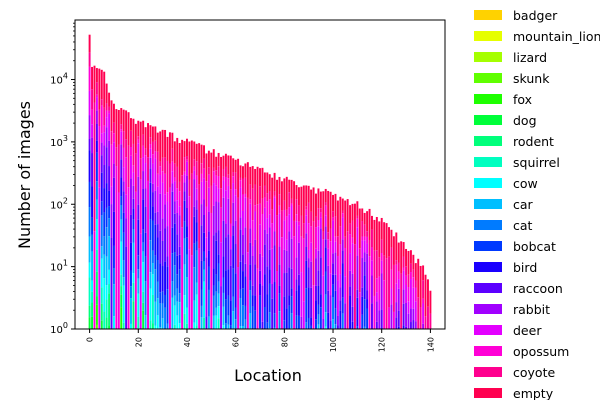 This screenshot has height=400, width=600. I want to click on legend-label: dog, so click(525, 120).